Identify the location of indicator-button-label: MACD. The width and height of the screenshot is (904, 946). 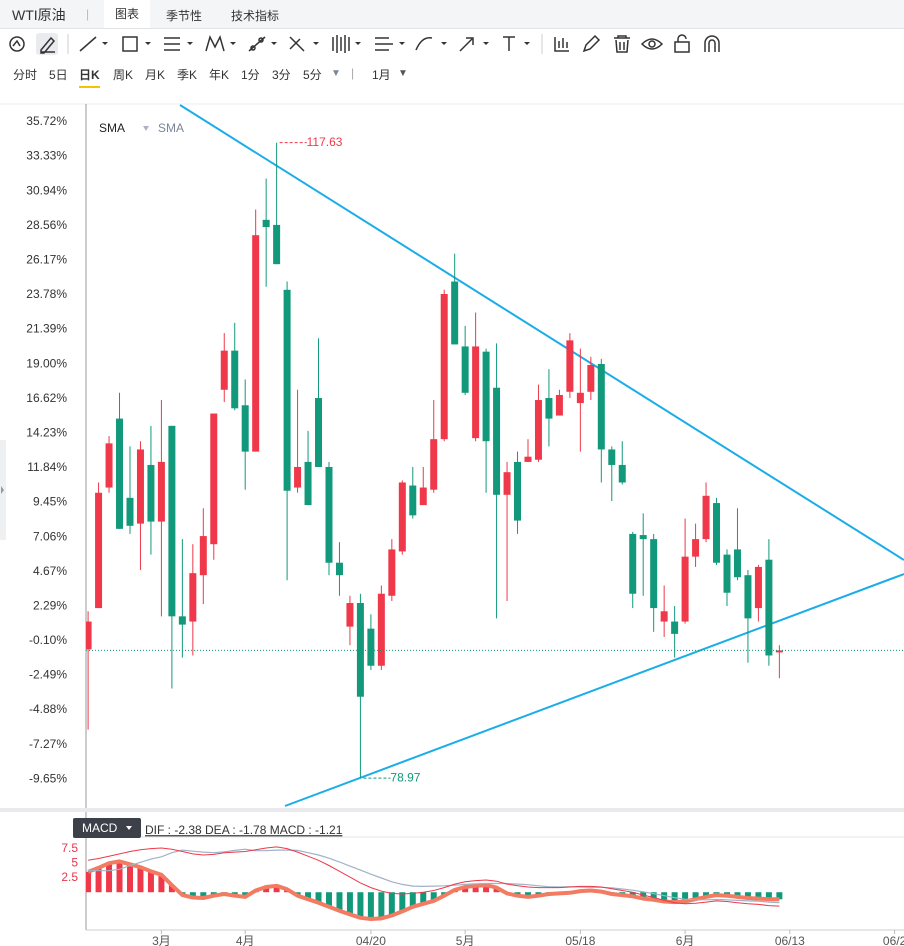
(100, 828).